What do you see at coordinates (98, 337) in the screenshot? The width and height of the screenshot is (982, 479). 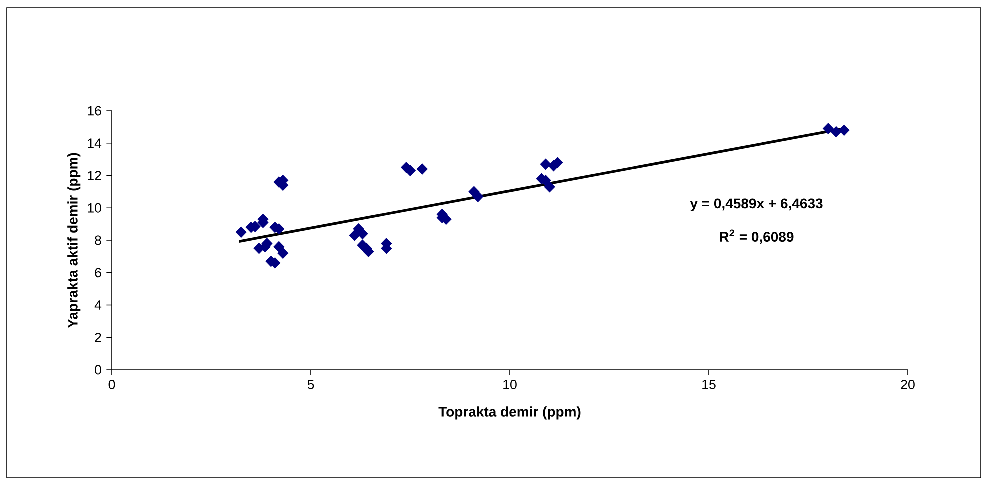 I see `y-tick-label: 2` at bounding box center [98, 337].